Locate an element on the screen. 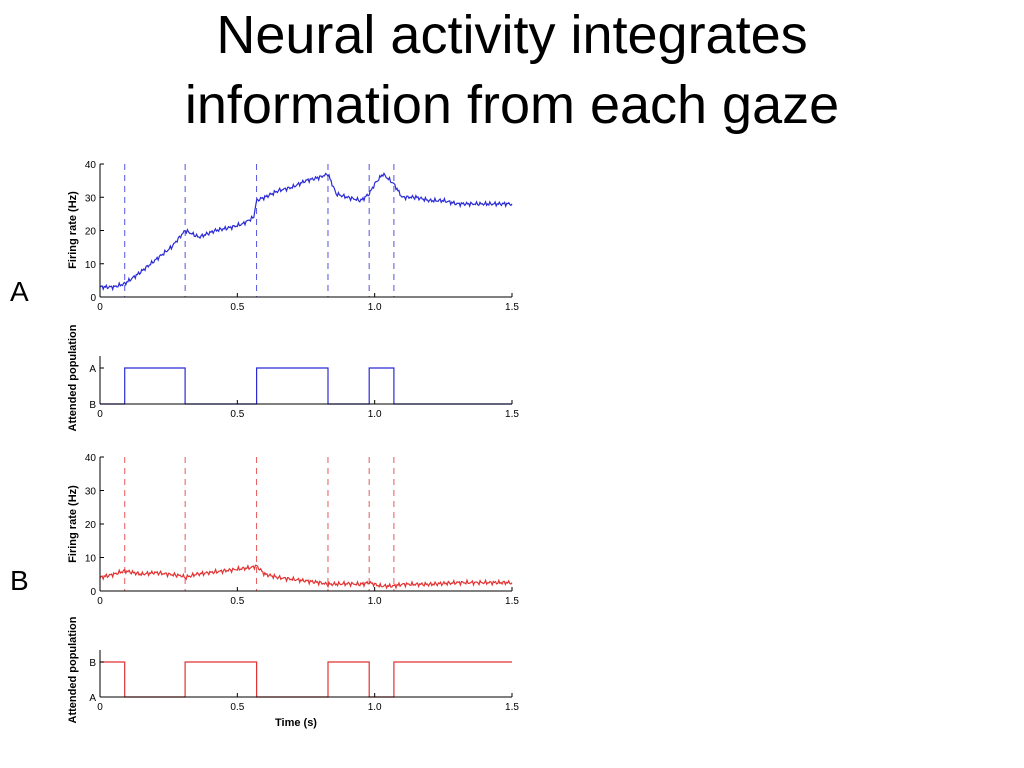  a-firing-y-tick-label-2: 20 is located at coordinates (91, 232).